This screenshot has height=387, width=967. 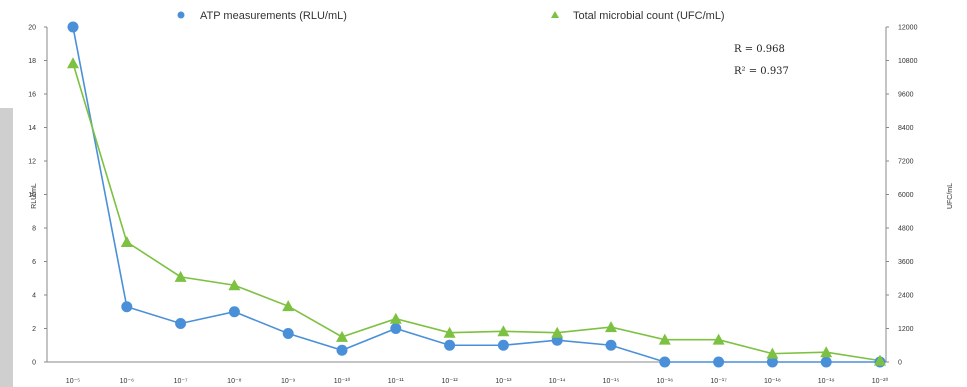 I want to click on y-axis-title-left: RLU/mL, so click(x=34, y=196).